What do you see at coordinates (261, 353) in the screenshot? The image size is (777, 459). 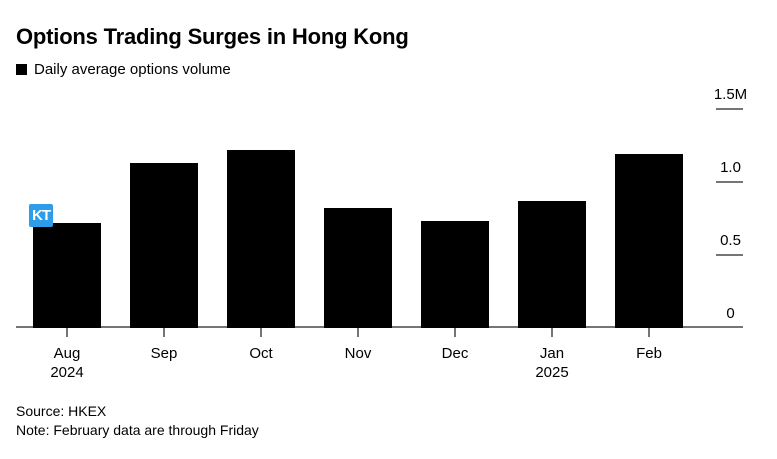 I see `x-axis-label-oct: Oct` at bounding box center [261, 353].